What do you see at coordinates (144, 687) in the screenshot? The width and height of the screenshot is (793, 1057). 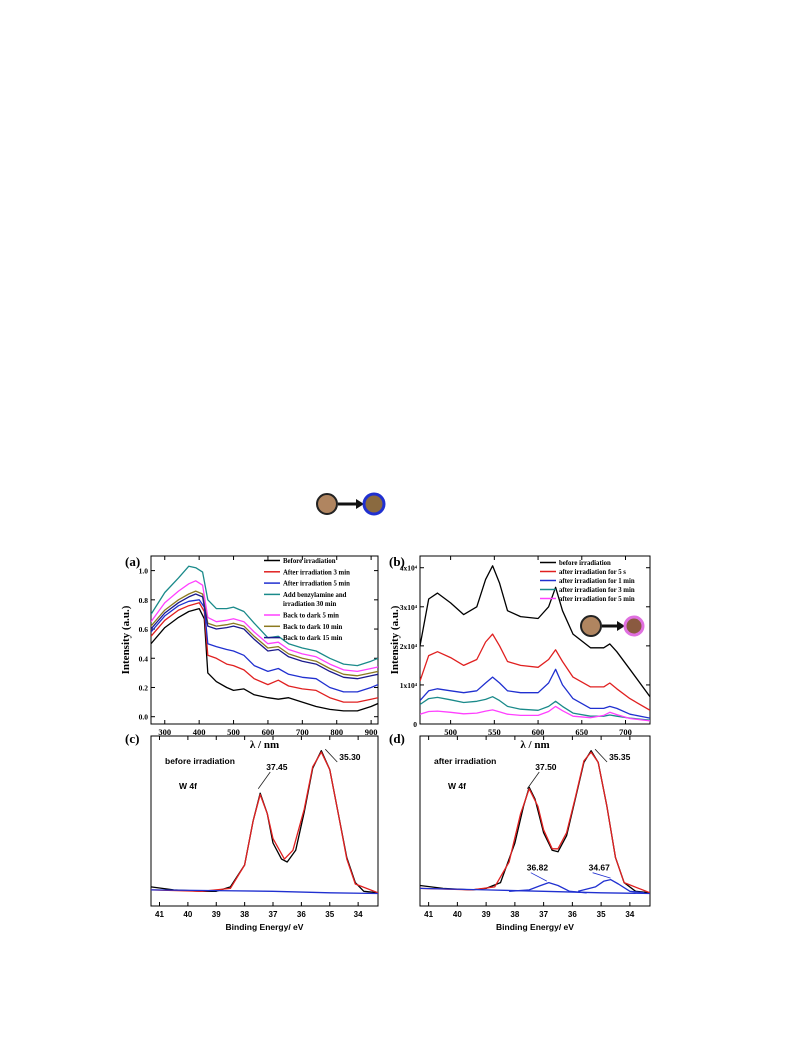 I see `y-tick-label: 0.2` at bounding box center [144, 687].